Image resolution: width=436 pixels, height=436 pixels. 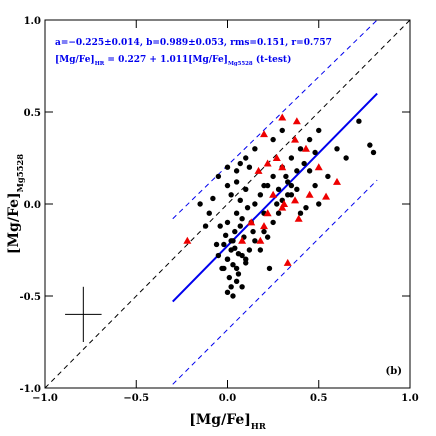 I want to click on x-tick-label: 0.5, so click(x=318, y=398).